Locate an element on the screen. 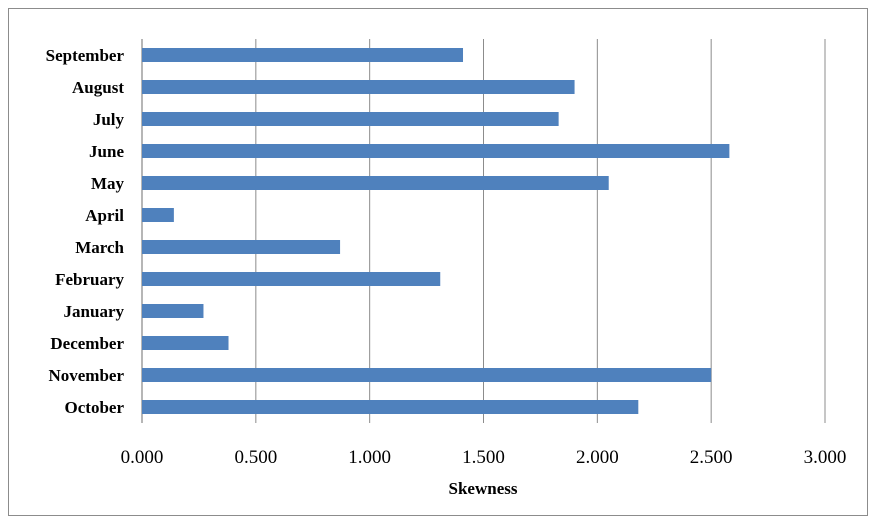 The image size is (871, 521). x-tick-label: 0.000 is located at coordinates (142, 457).